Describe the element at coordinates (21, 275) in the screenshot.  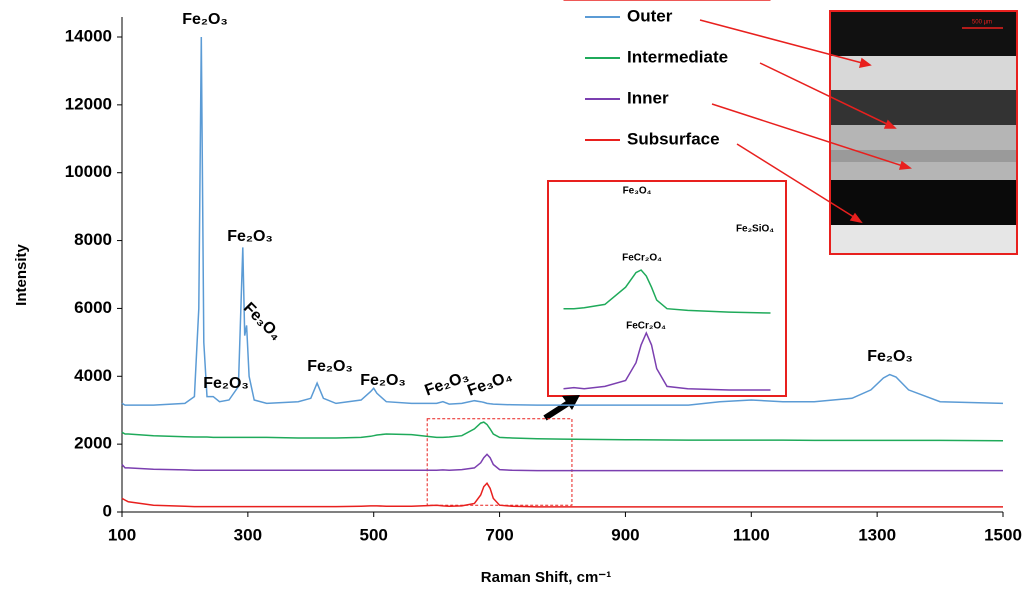
I see `y-axis-label: Intensity` at that location.